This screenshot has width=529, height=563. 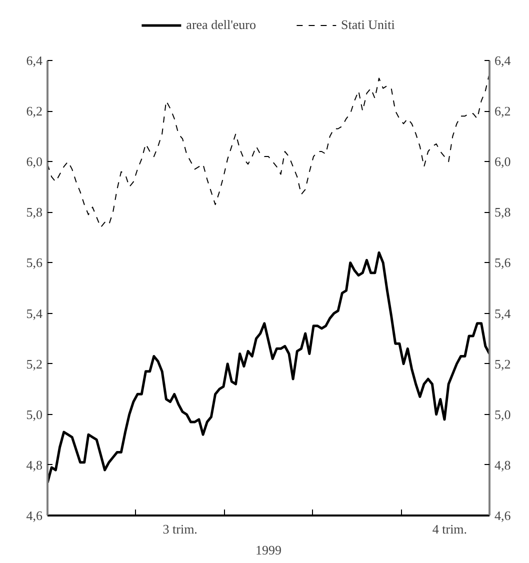 I want to click on y-tick-label: 6,4, so click(x=34, y=60).